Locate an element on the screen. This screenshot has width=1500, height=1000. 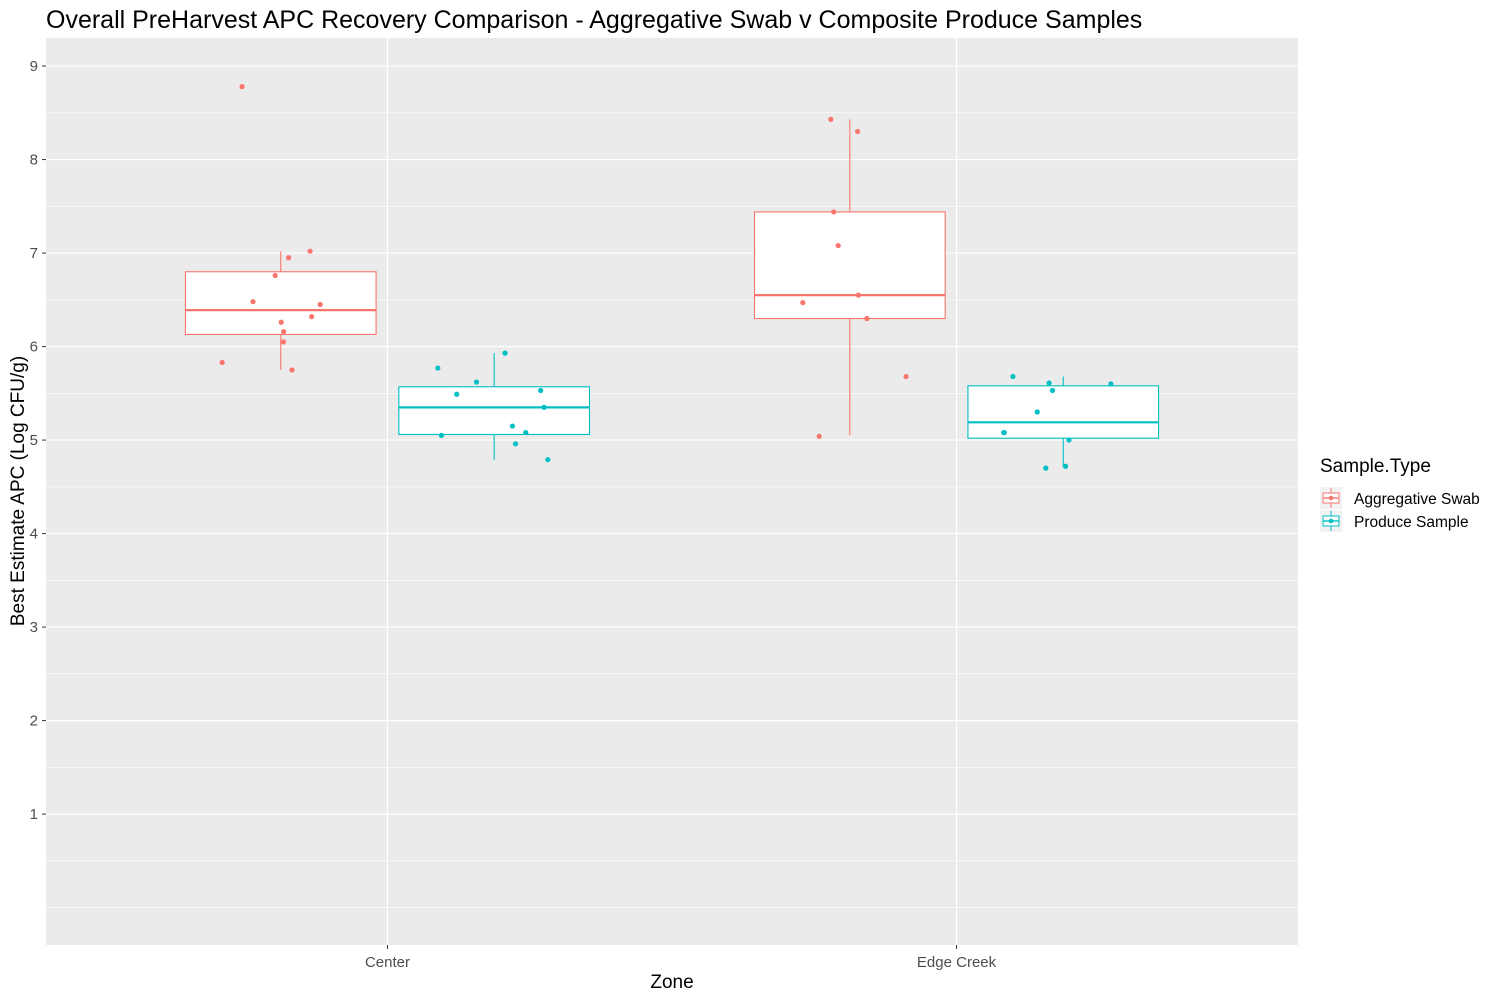
y-tick-label: 1 is located at coordinates (34, 814).